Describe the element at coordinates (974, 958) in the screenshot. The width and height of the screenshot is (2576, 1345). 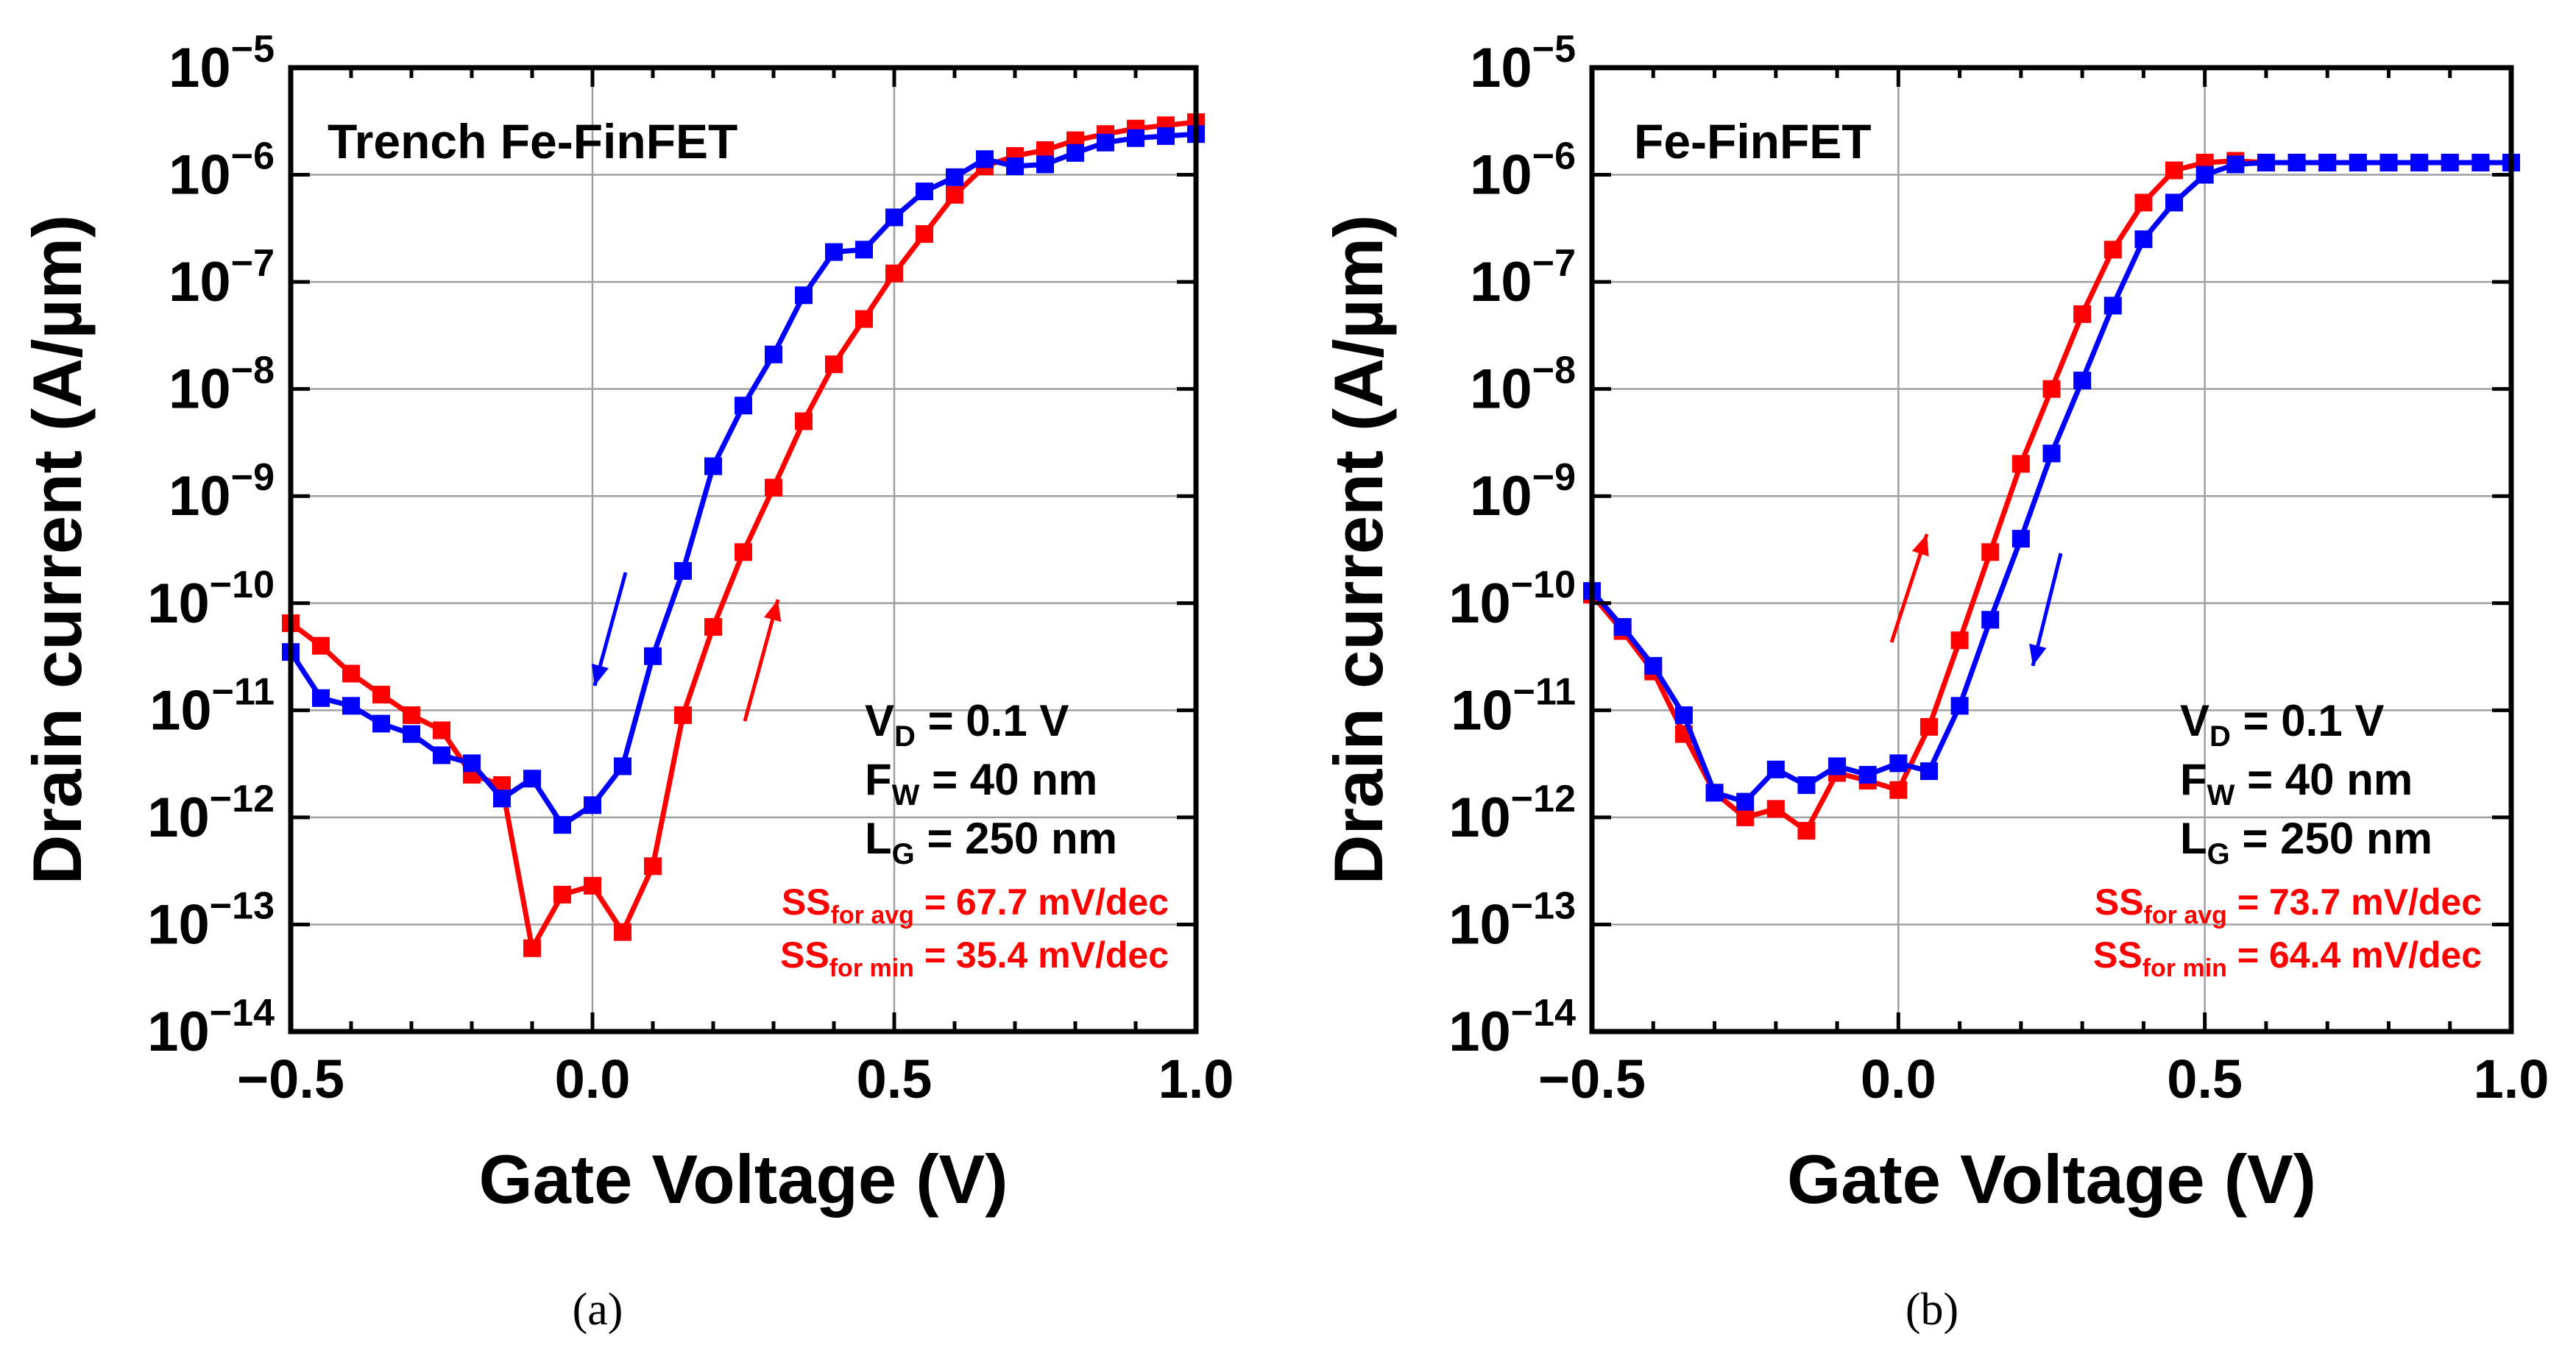
I see `subthreshold-swing-annotation: SSfor min = 35.4 mV/dec` at that location.